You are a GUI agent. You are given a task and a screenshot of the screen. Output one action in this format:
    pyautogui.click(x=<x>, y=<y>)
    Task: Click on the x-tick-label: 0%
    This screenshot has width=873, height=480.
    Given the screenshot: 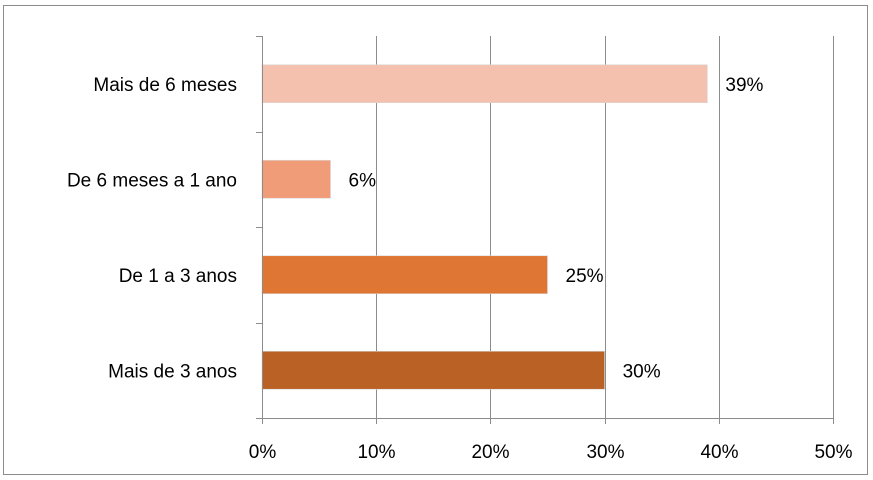 What is the action you would take?
    pyautogui.click(x=263, y=452)
    